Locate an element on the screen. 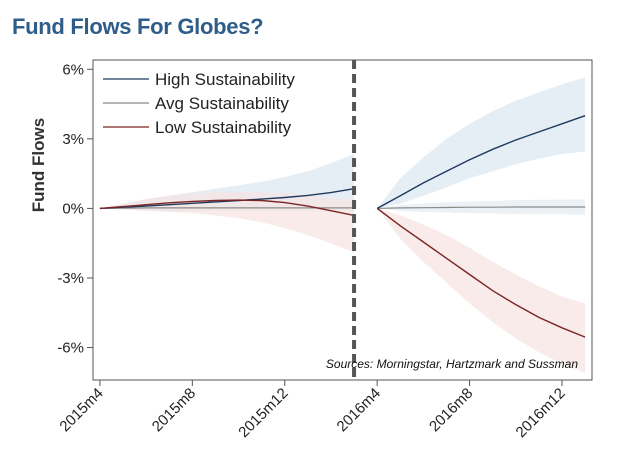 Image resolution: width=626 pixels, height=466 pixels. y-tick-label: -3% is located at coordinates (70, 278).